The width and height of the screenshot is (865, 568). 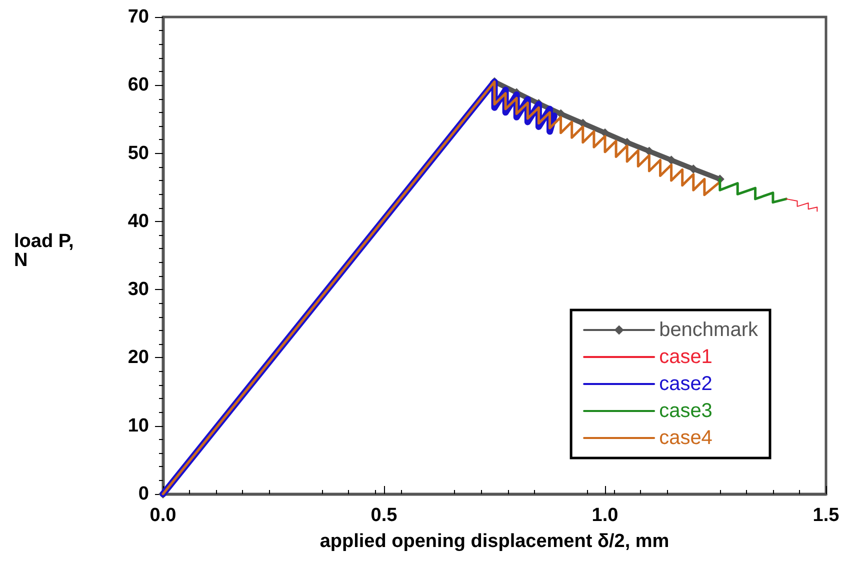 I want to click on x-tick-label: 1.0, so click(x=605, y=515).